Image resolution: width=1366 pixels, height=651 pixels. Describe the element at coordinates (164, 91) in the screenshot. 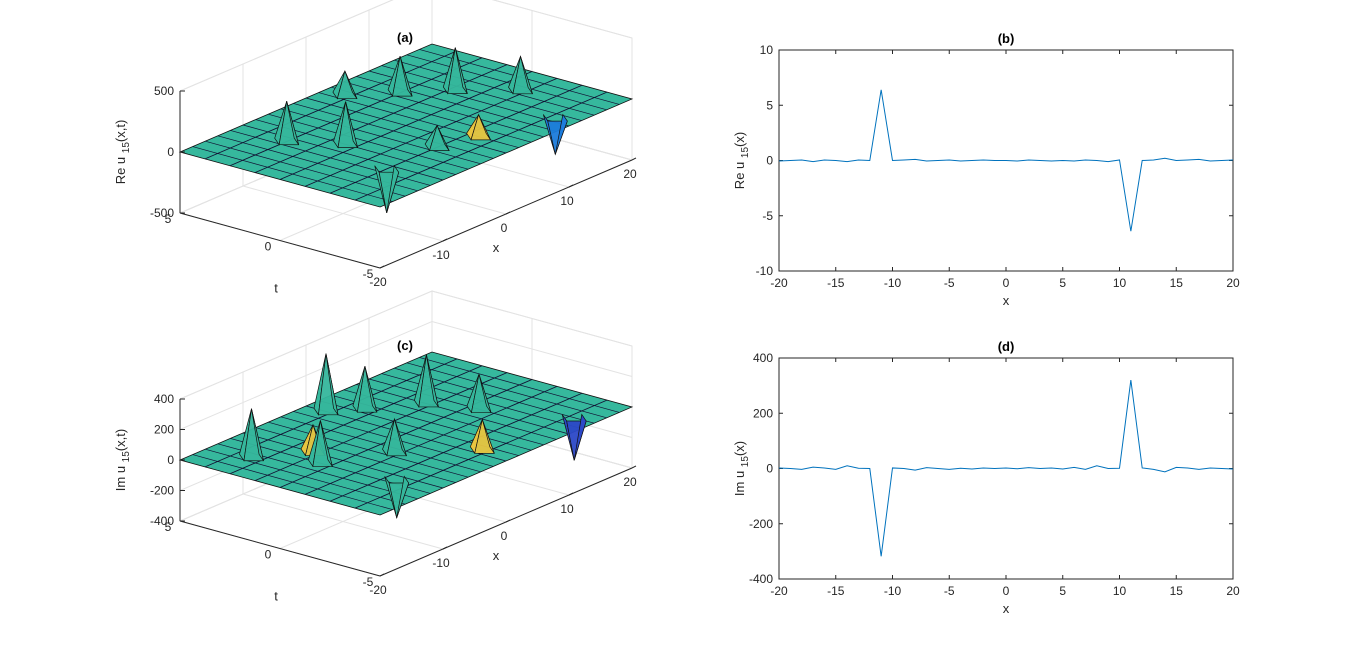

I see `z-tick-label: 500` at that location.